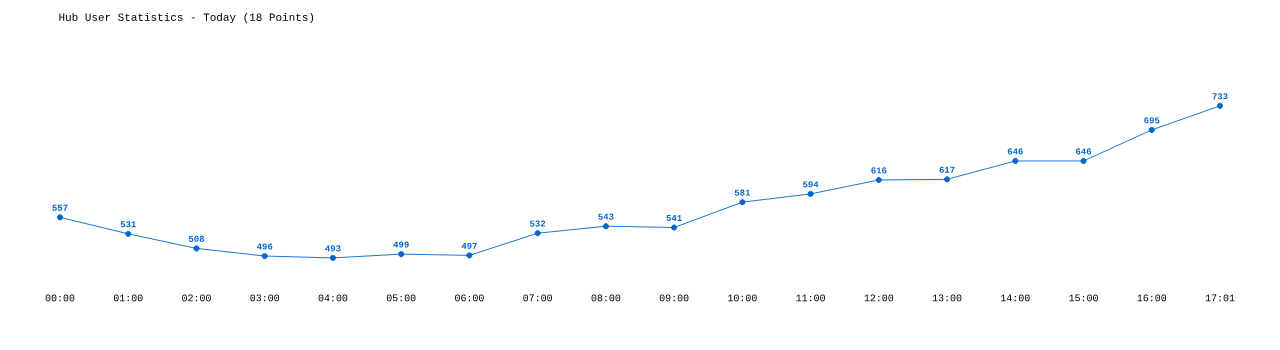 The width and height of the screenshot is (1280, 350). I want to click on data-label: 557, so click(60, 207).